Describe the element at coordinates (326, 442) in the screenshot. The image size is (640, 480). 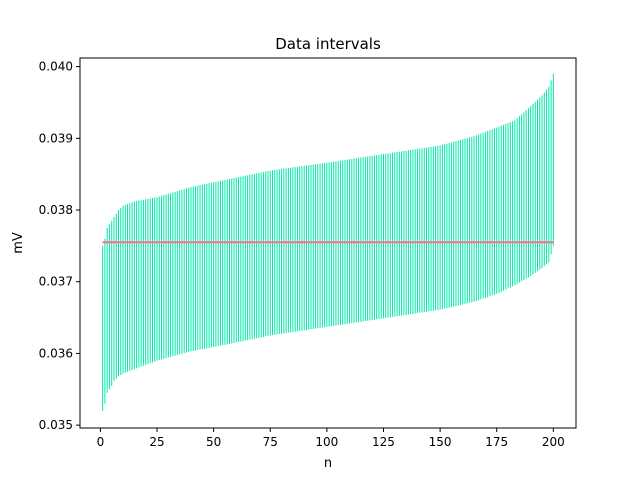
I see `x-tick-label: 100` at that location.